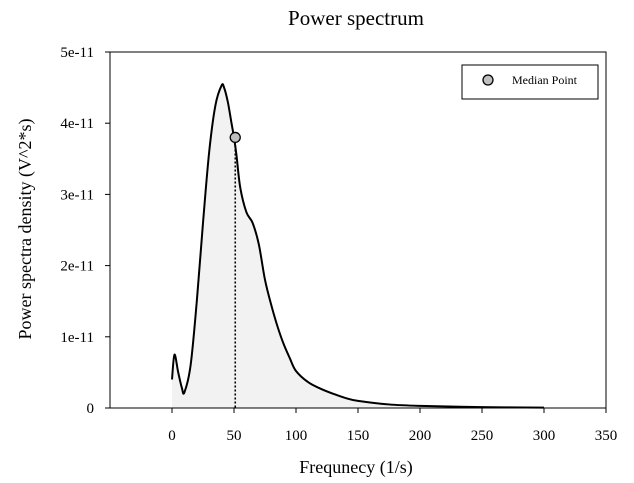  Describe the element at coordinates (91, 409) in the screenshot. I see `y-tick-label: 0` at that location.